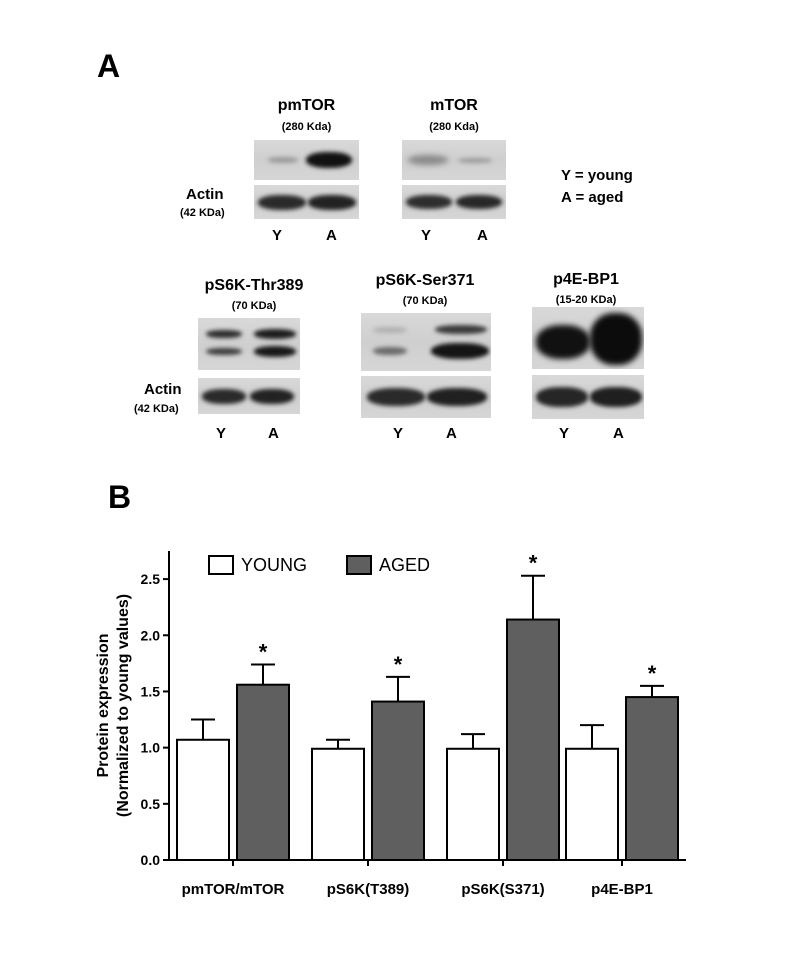  I want to click on actin-label-bottom: Actin, so click(163, 389).